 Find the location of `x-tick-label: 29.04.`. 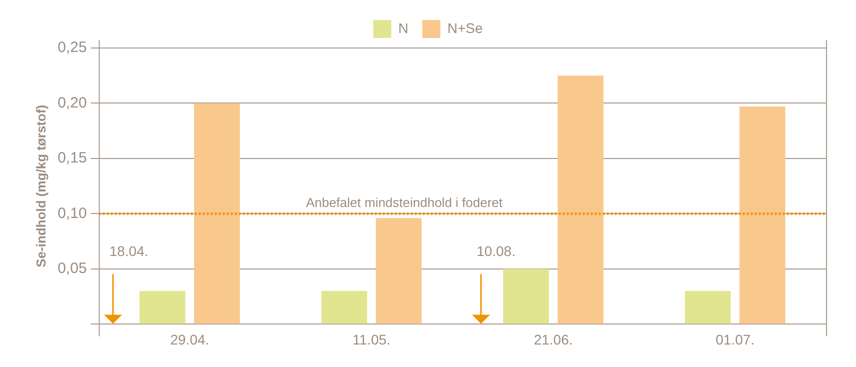

x-tick-label: 29.04. is located at coordinates (190, 339).